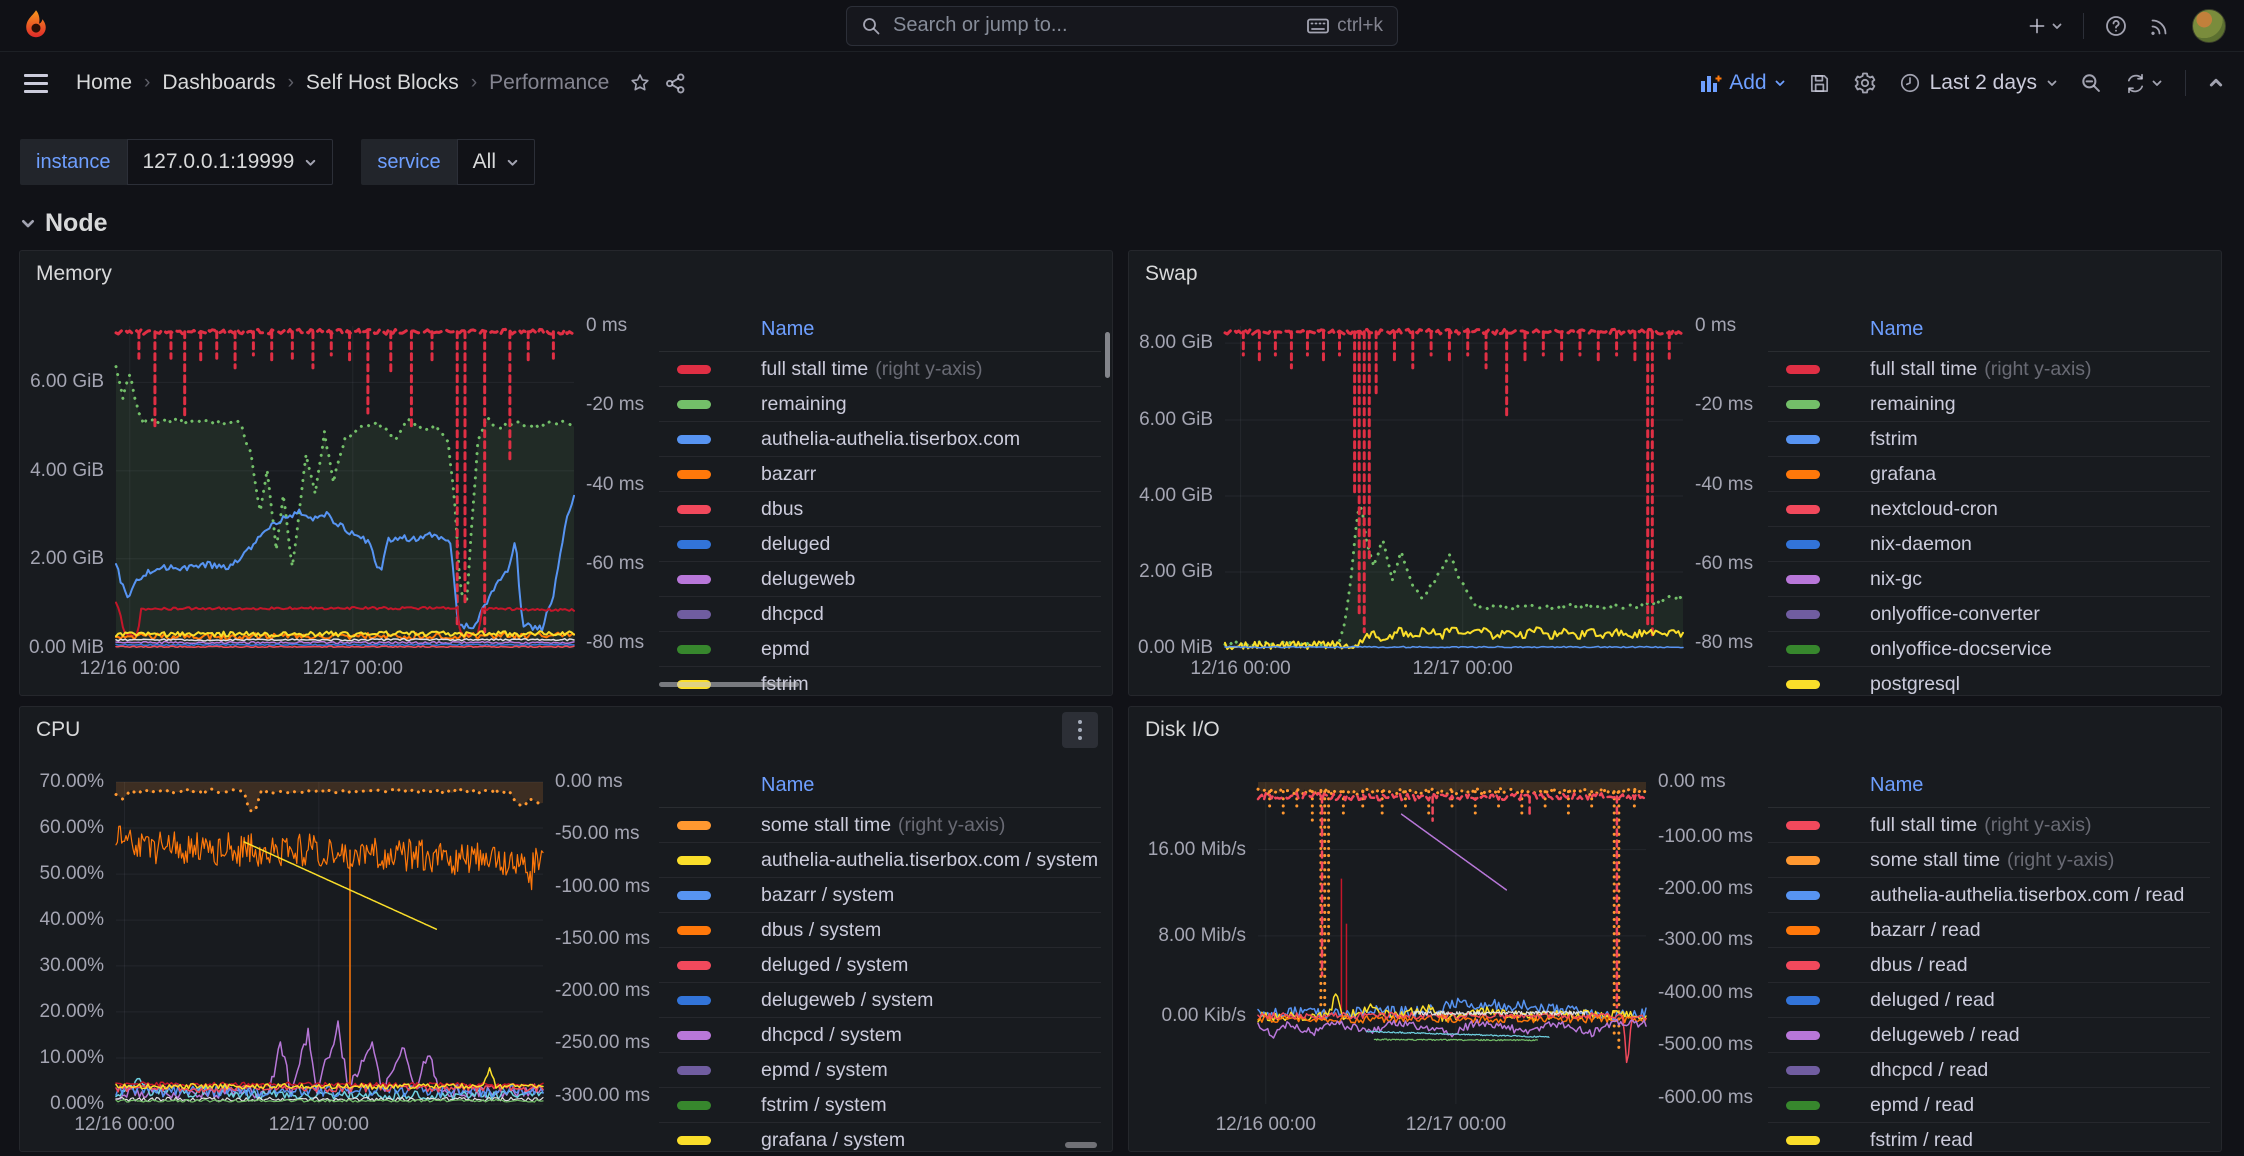 This screenshot has width=2244, height=1156. What do you see at coordinates (880, 895) in the screenshot?
I see `legend-row: bazarr / system` at bounding box center [880, 895].